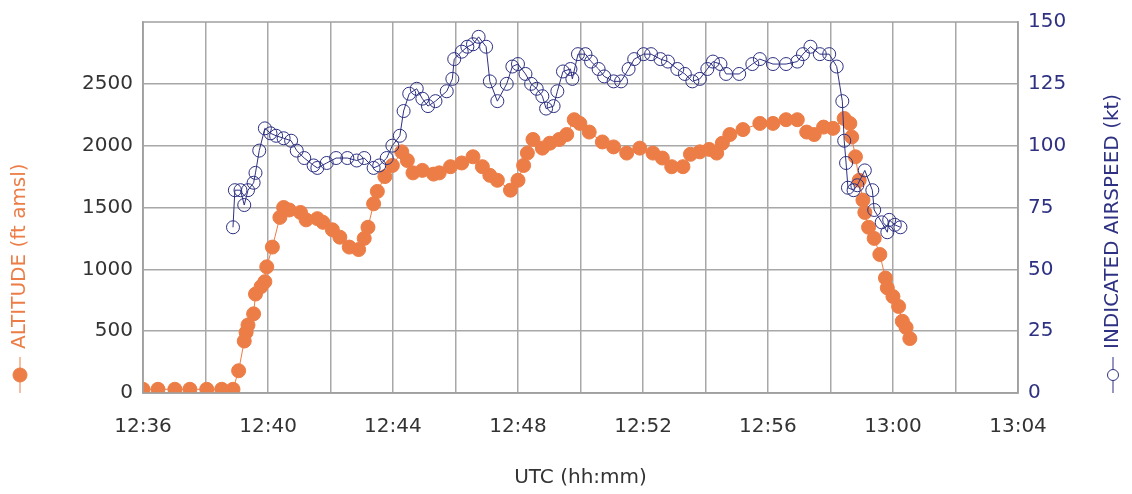 Image resolution: width=1132 pixels, height=494 pixels. Describe the element at coordinates (1047, 20) in the screenshot. I see `y2-tick-label: 150` at that location.